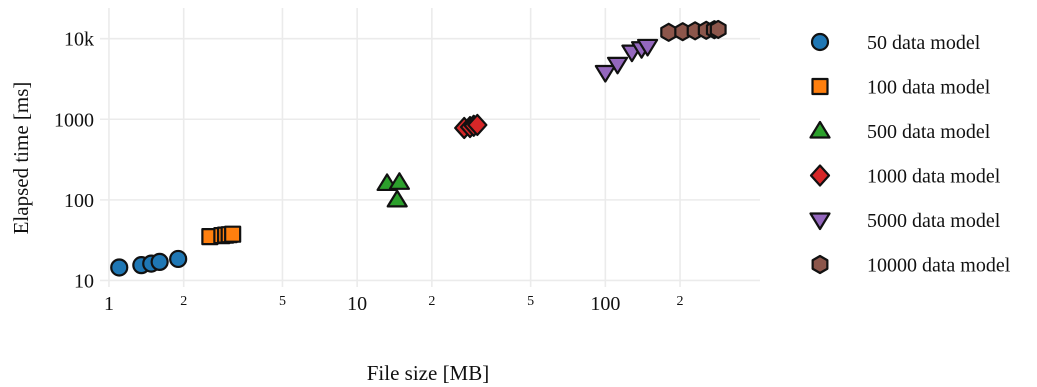  I want to click on legend-item: 5000 data model, so click(905, 221).